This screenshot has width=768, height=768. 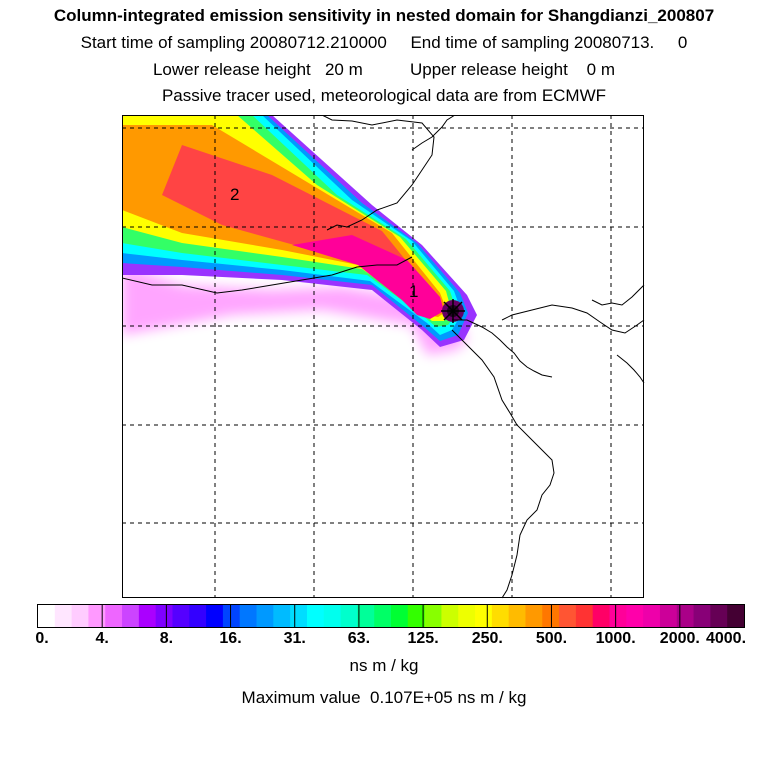 I want to click on plume-band-pink, so click(x=368, y=277).